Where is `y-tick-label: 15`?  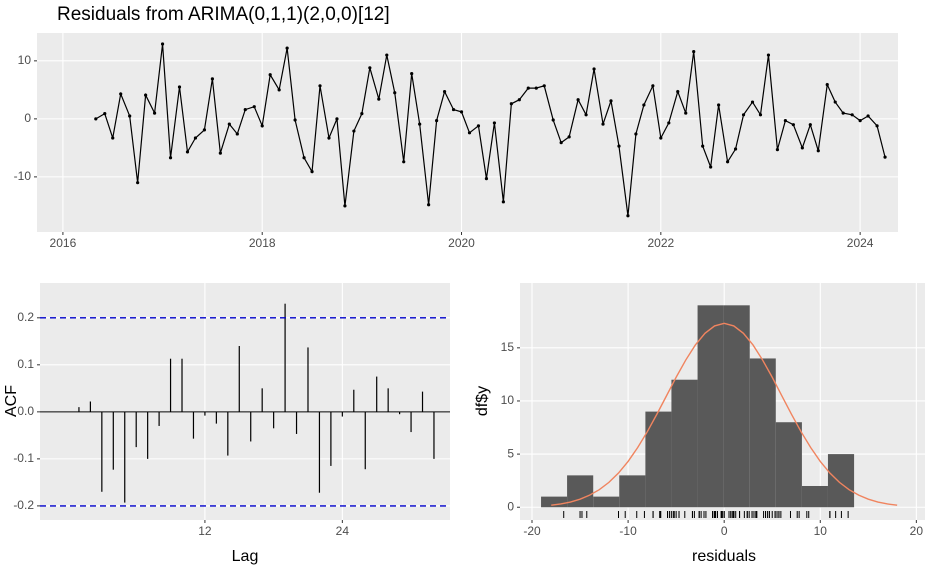 y-tick-label: 15 is located at coordinates (508, 347).